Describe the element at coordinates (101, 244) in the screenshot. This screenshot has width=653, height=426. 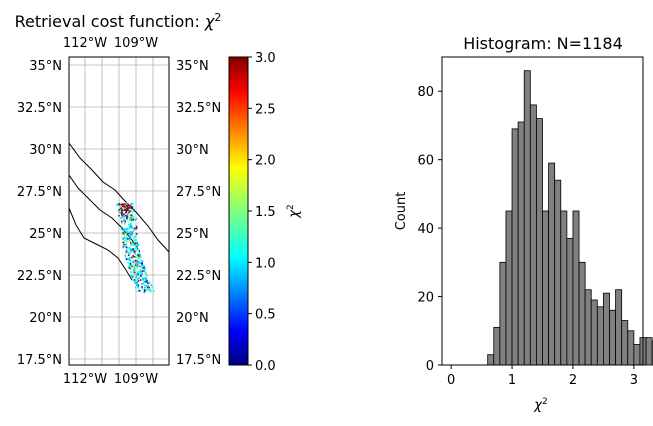
I see `coastline-baja-west` at that location.